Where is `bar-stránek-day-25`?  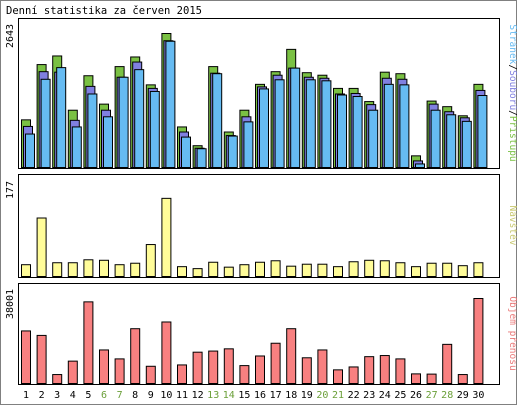 bar-stránek-day-25 is located at coordinates (404, 126).